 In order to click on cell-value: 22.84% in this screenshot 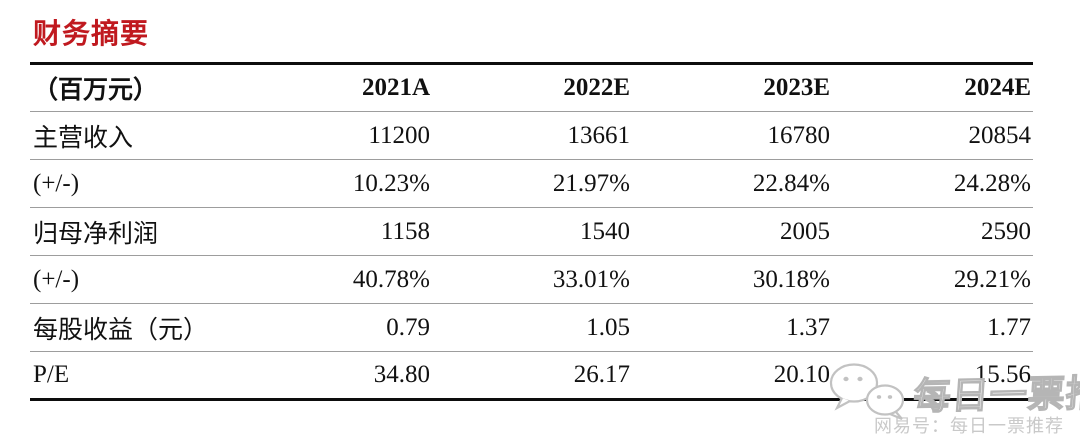, I will do `click(730, 183)`.